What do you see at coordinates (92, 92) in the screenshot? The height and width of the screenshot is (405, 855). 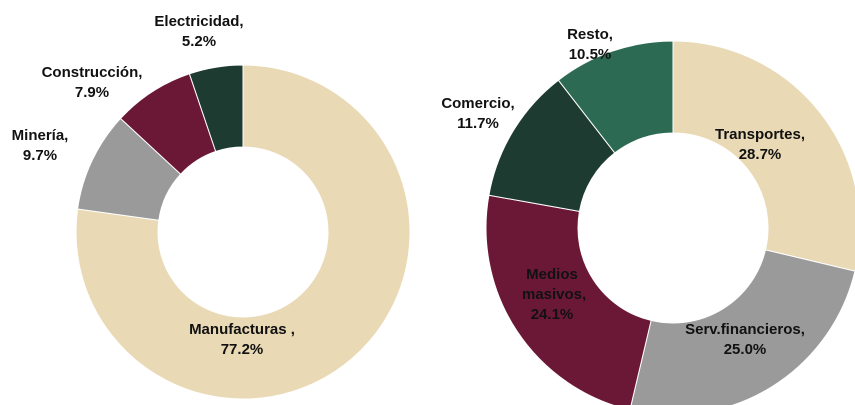 I see `slice-value-label: 7.9%` at bounding box center [92, 92].